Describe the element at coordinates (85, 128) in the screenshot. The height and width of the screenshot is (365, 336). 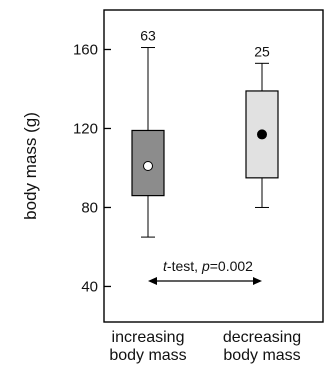
I see `y-tick-label: 120` at that location.